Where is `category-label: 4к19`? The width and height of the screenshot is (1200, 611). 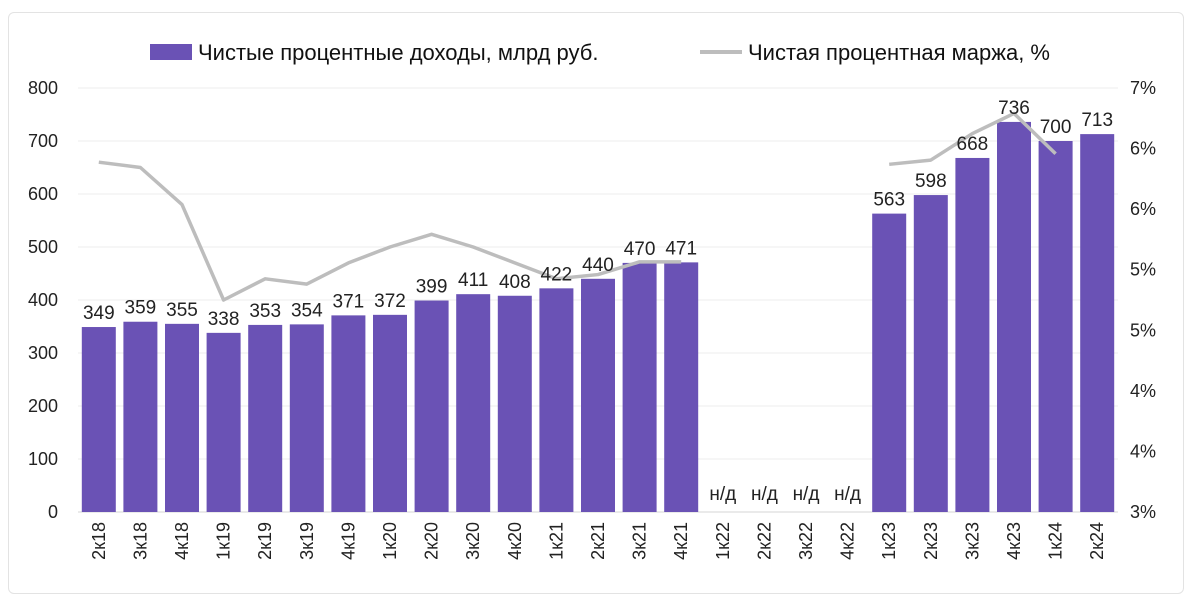 category-label: 4к19 is located at coordinates (348, 541).